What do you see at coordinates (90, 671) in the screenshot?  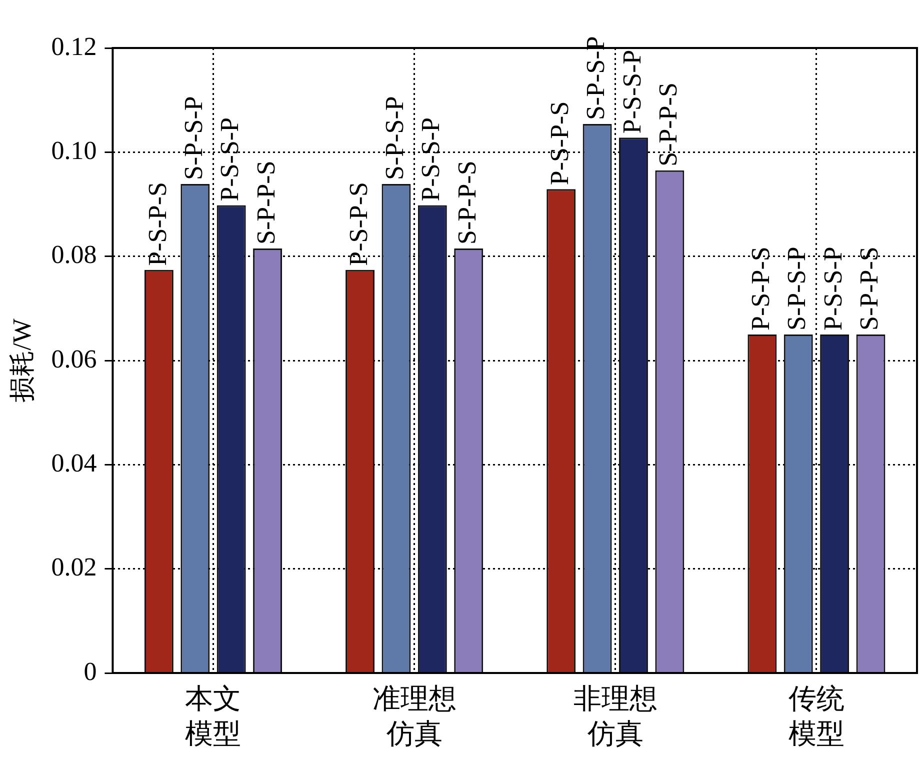 I see `y-tick-label: 0` at bounding box center [90, 671].